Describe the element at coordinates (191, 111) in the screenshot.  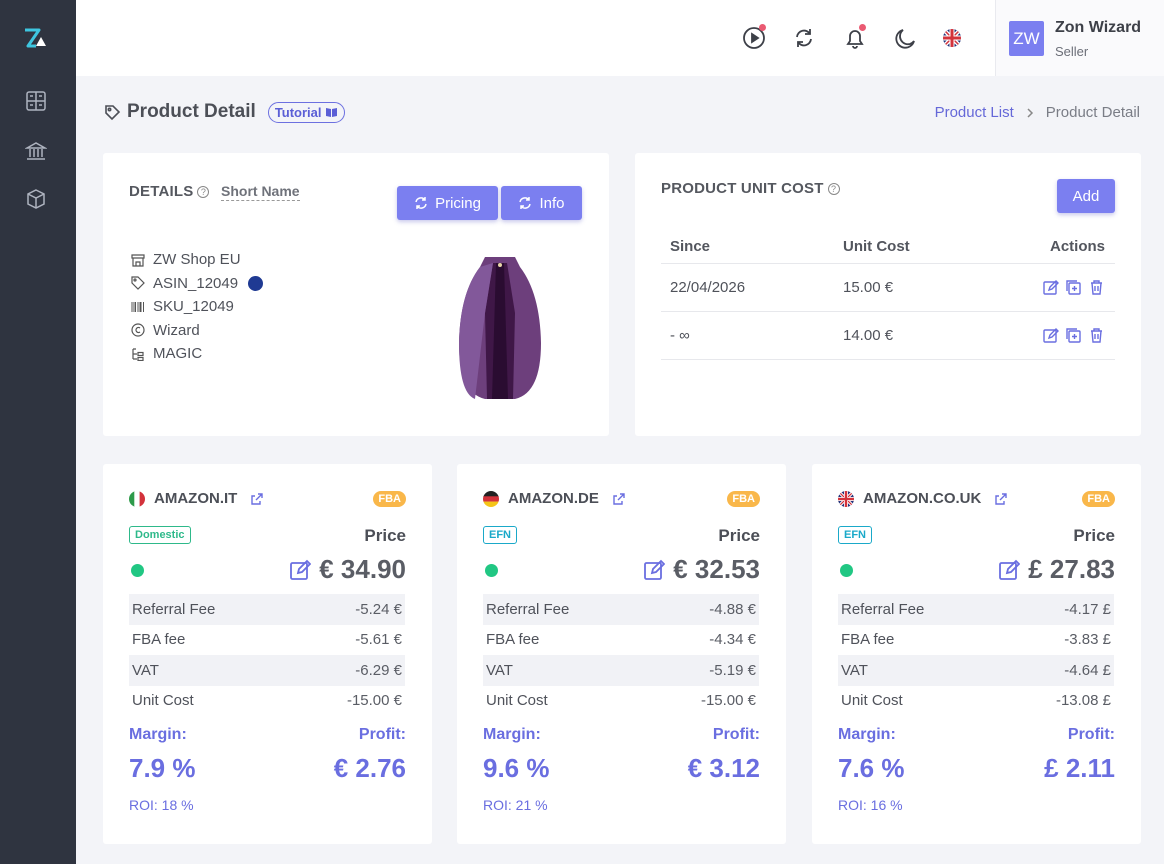
I see `page-title: Product Detail` at that location.